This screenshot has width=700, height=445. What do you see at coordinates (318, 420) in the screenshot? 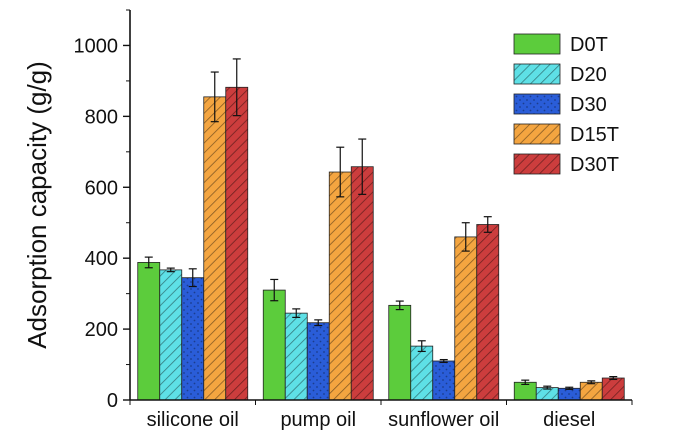
I see `x-tick-label: pump oil` at bounding box center [318, 420].